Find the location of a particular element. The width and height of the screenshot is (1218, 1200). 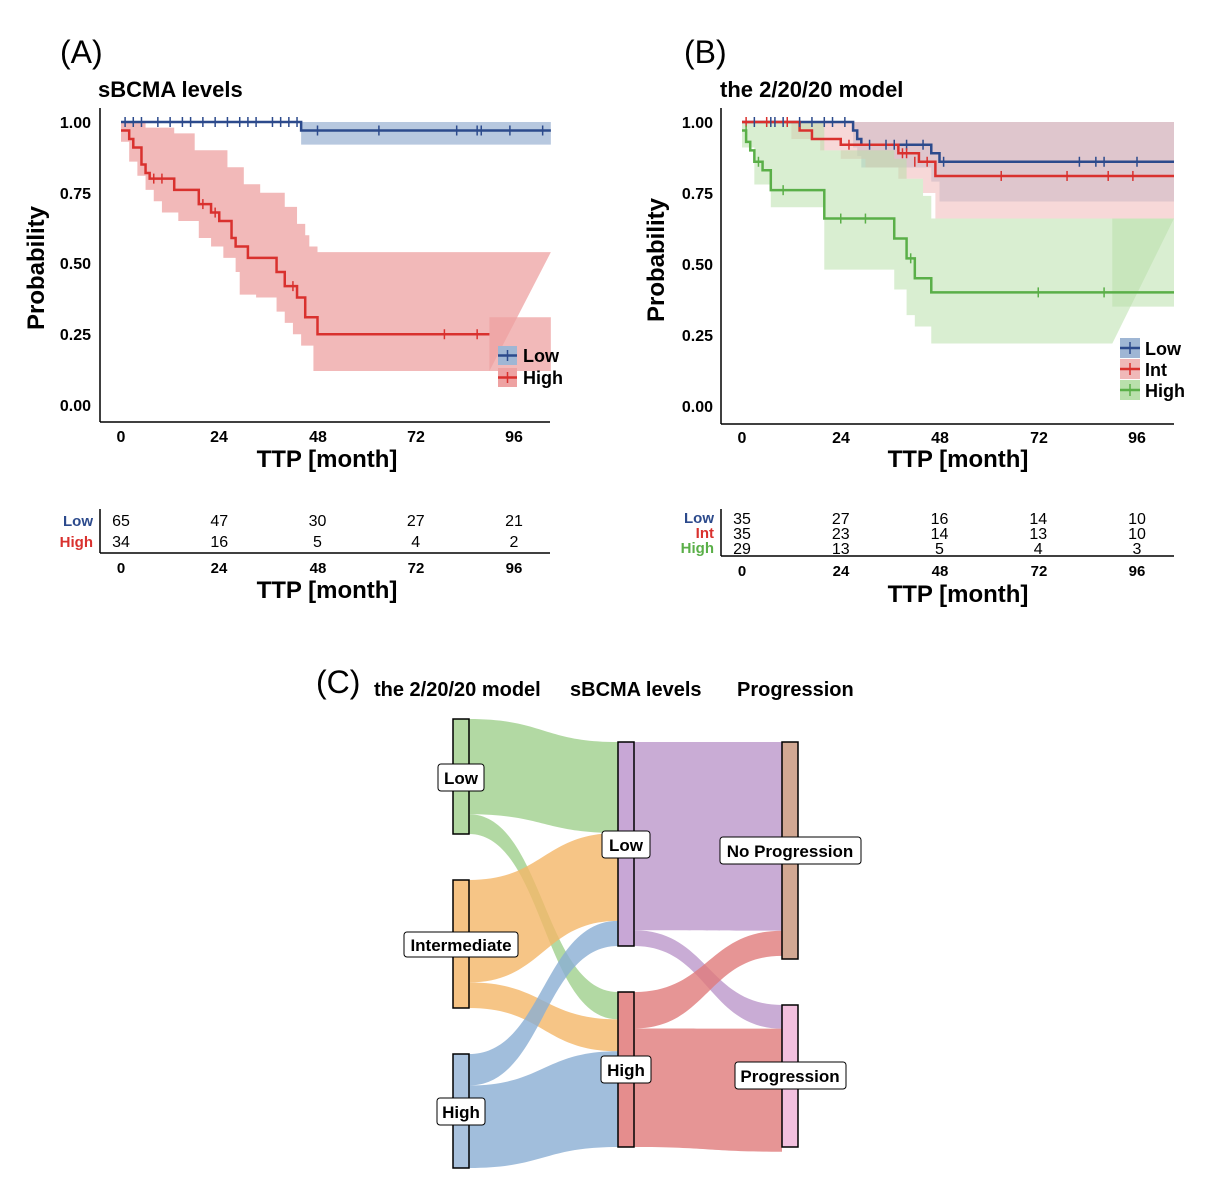

risk-x-tick: 72 is located at coordinates (416, 568).